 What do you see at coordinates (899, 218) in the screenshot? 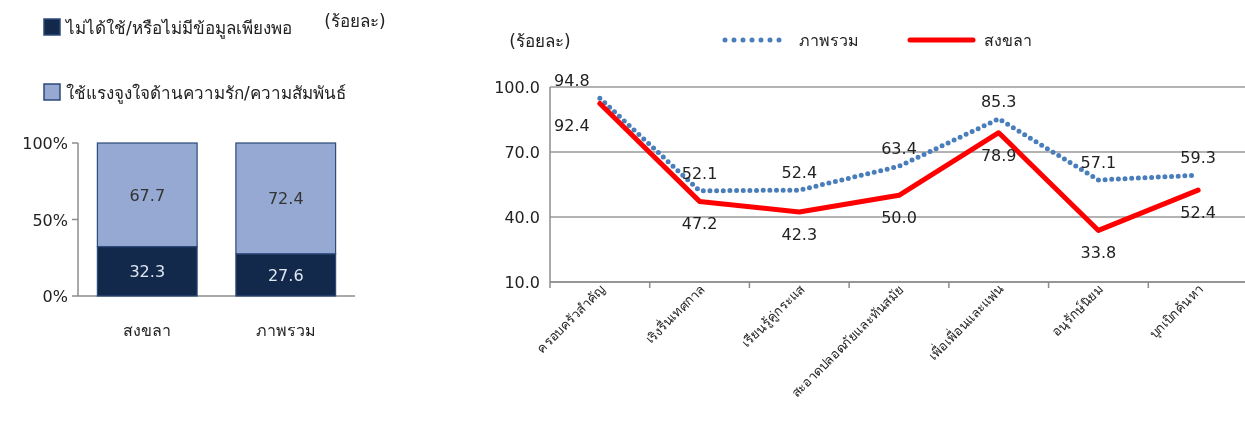
I see `data-label: 50.0` at bounding box center [899, 218].